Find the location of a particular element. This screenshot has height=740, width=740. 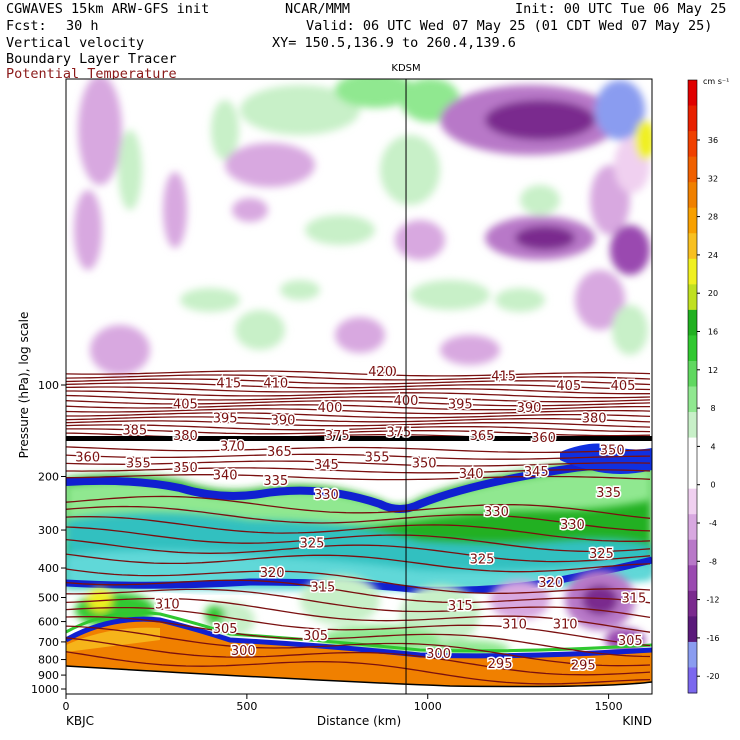

colorbar-tick-label: 24 is located at coordinates (713, 255).